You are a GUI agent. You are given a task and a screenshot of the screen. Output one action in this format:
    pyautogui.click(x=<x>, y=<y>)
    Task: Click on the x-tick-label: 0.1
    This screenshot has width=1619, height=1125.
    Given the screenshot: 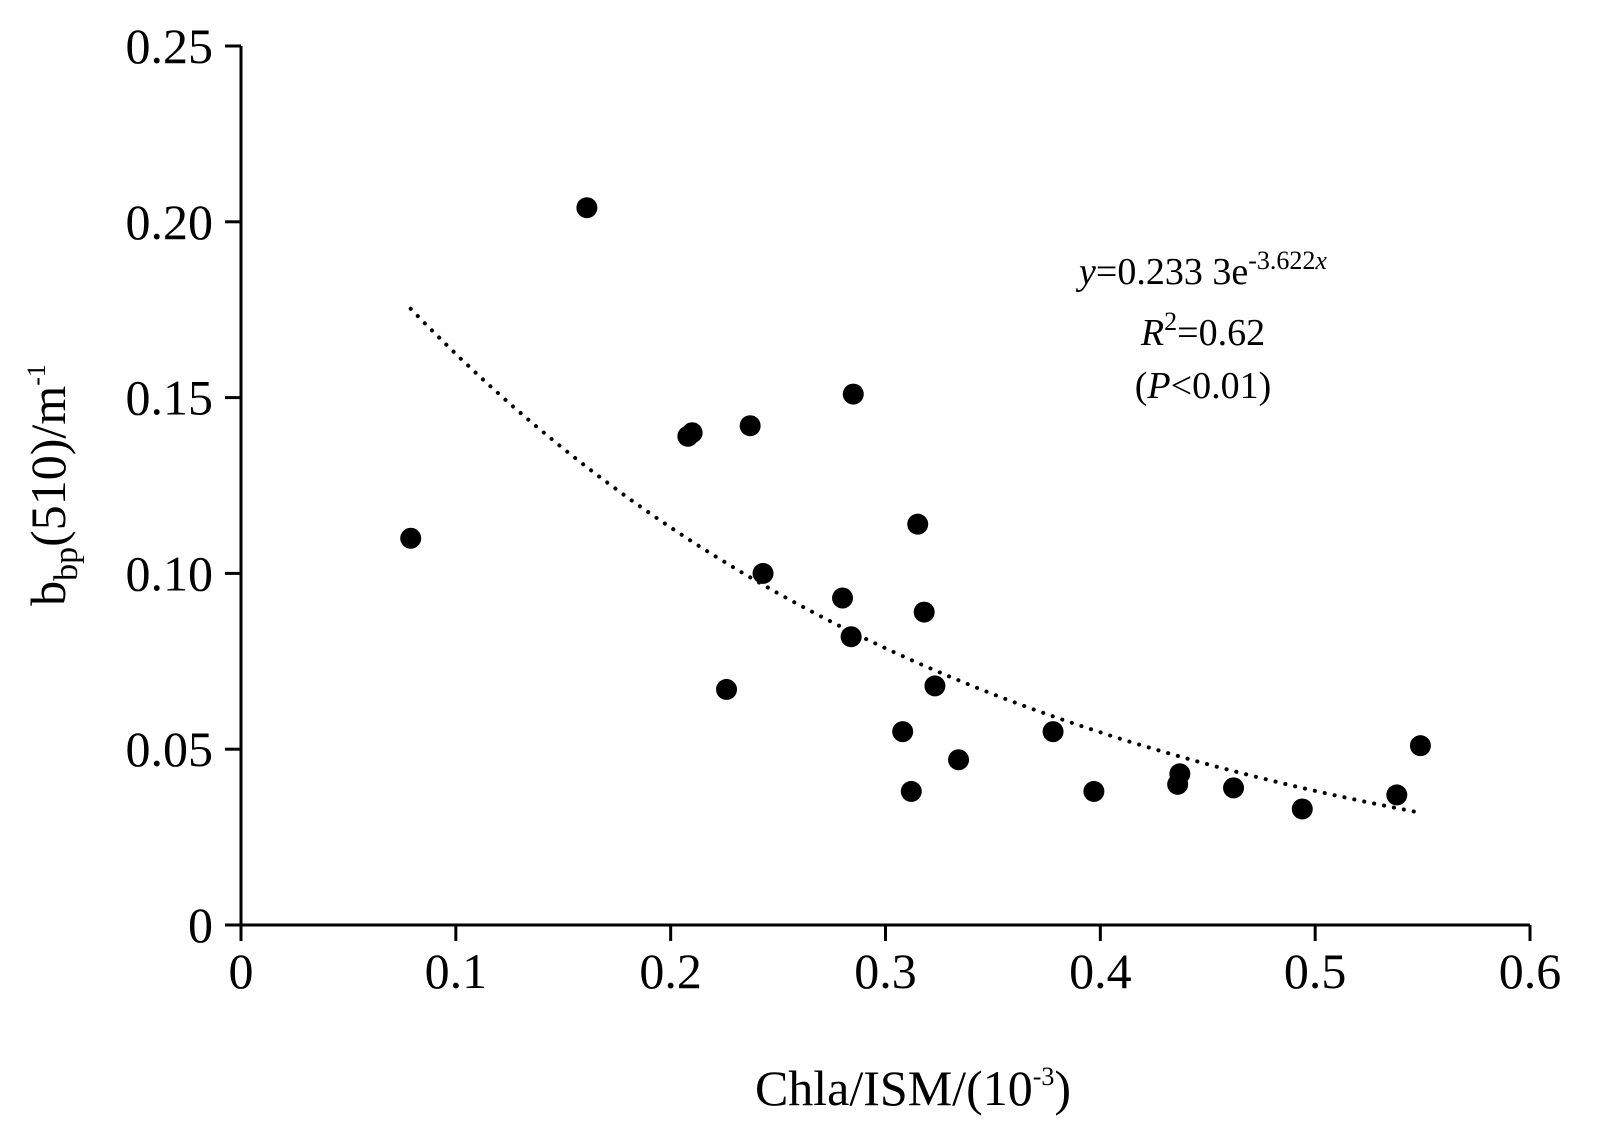 What is the action you would take?
    pyautogui.click(x=456, y=971)
    